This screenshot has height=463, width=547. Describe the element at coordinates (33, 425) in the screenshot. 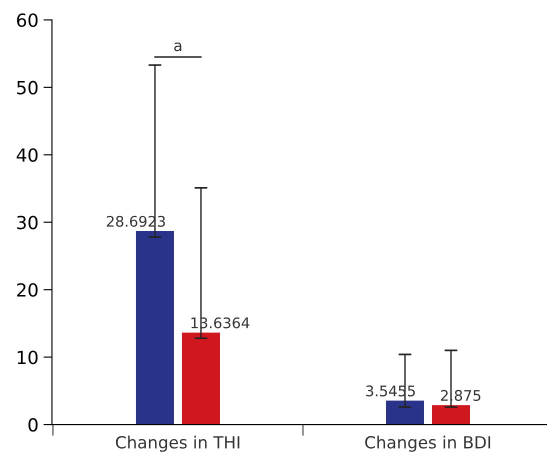

I see `y-tick-label: 0` at that location.